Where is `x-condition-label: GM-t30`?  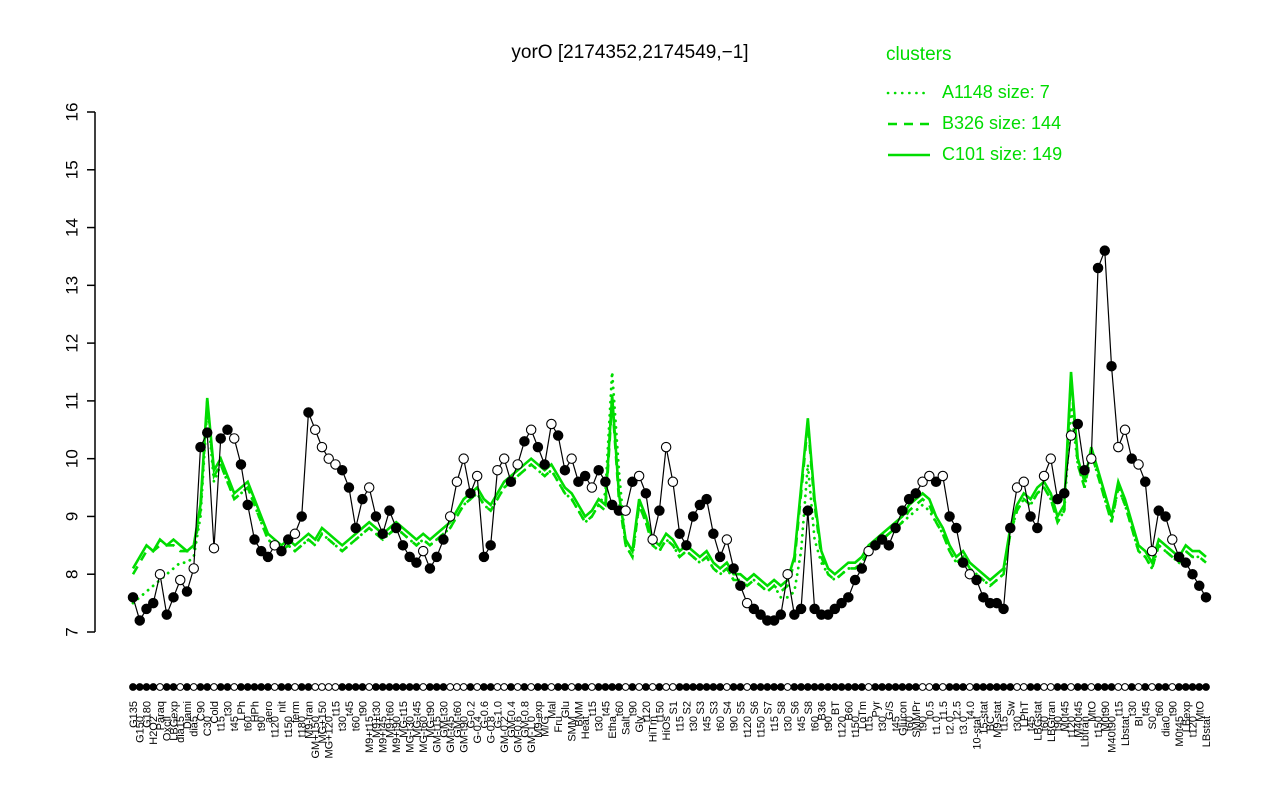
x-condition-label: GM-t30 is located at coordinates (444, 719).